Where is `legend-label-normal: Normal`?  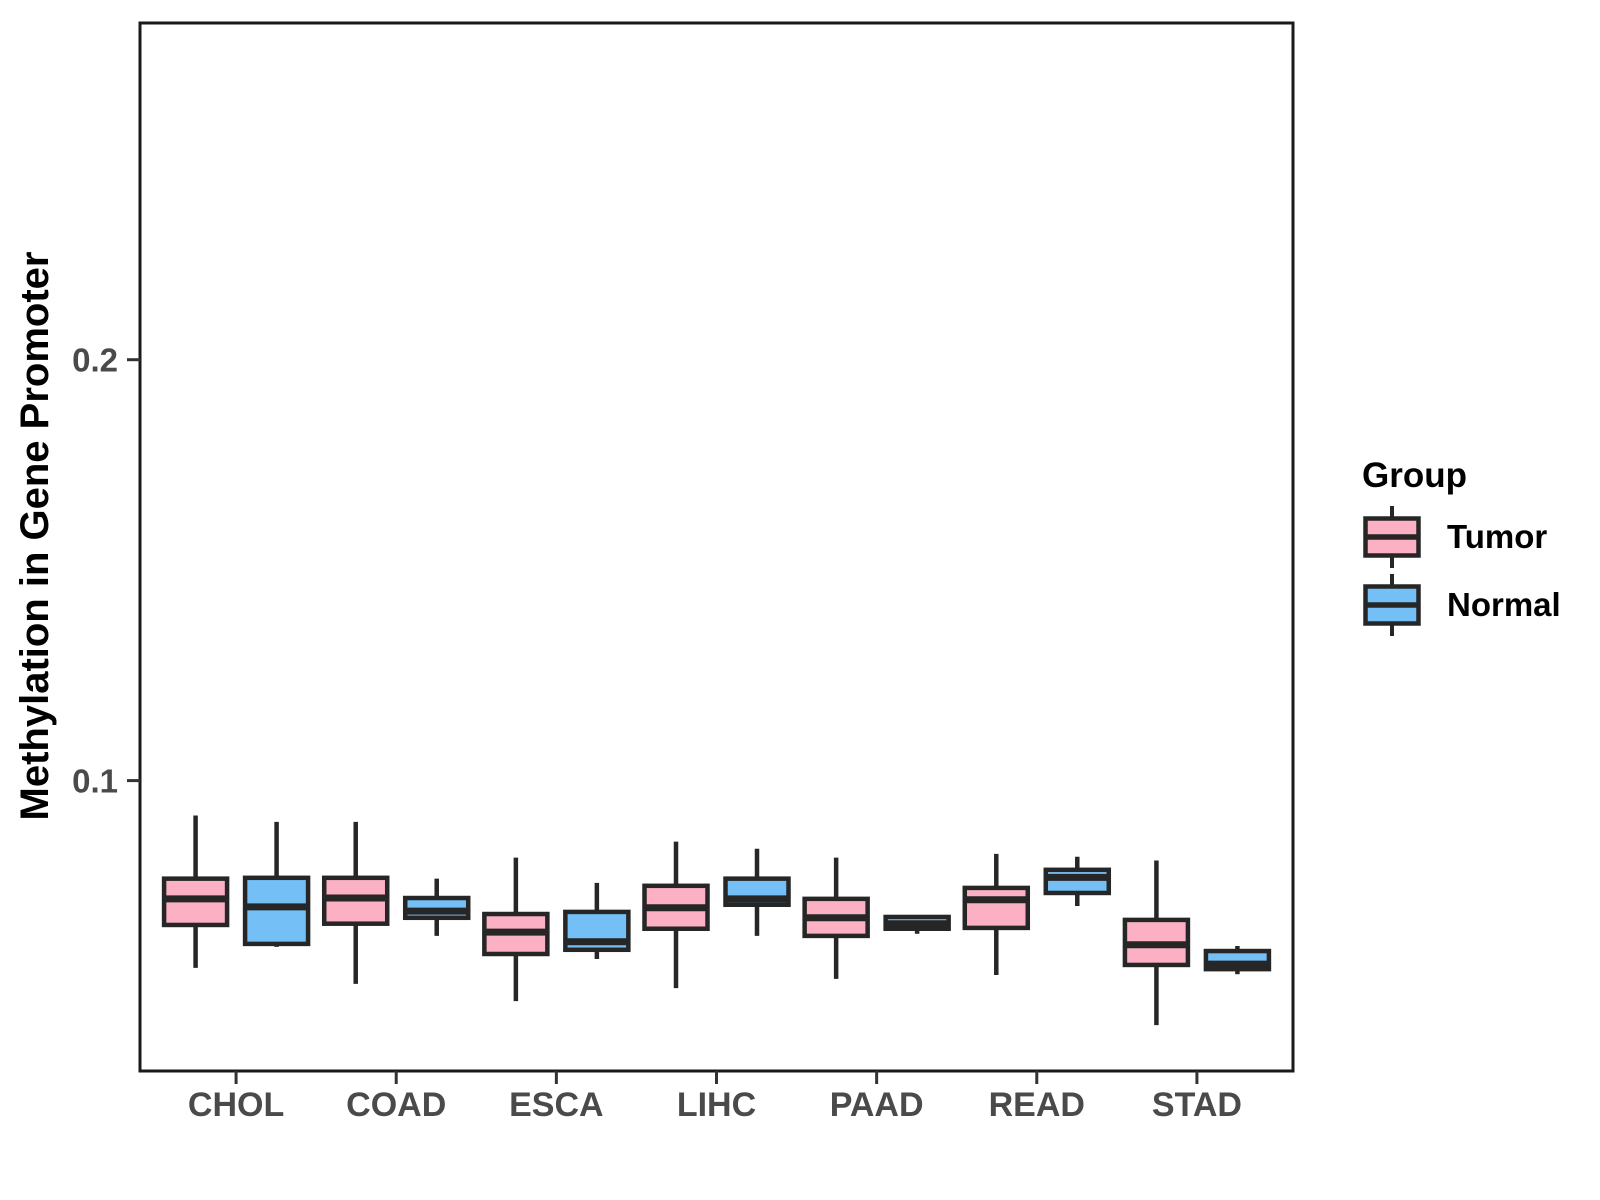 legend-label-normal: Normal is located at coordinates (1504, 604).